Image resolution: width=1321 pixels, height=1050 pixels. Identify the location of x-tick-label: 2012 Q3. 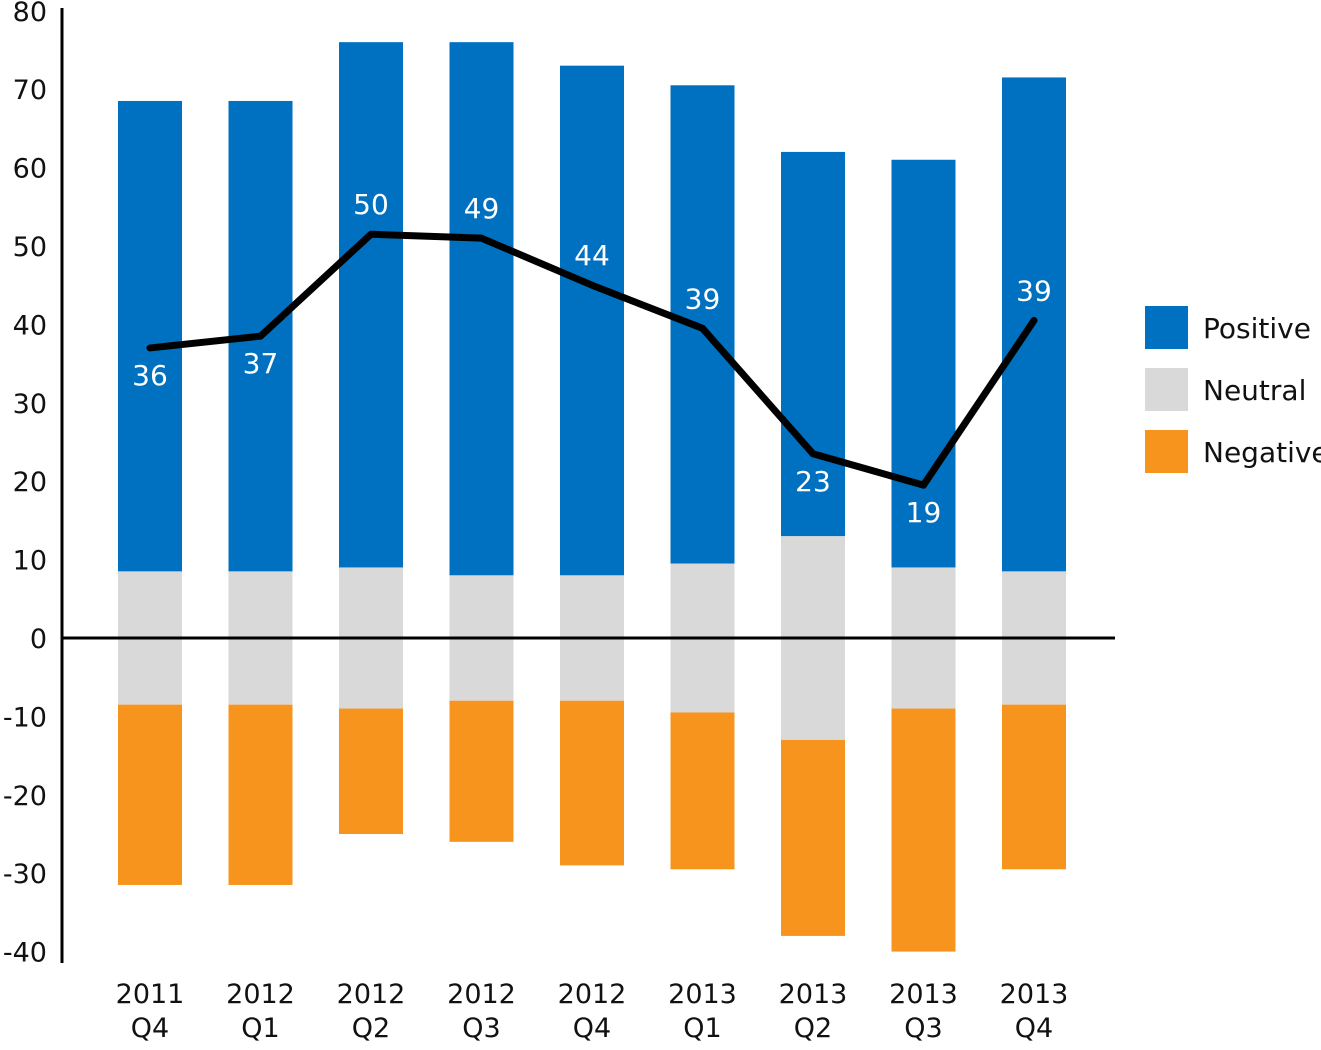
(481, 1011).